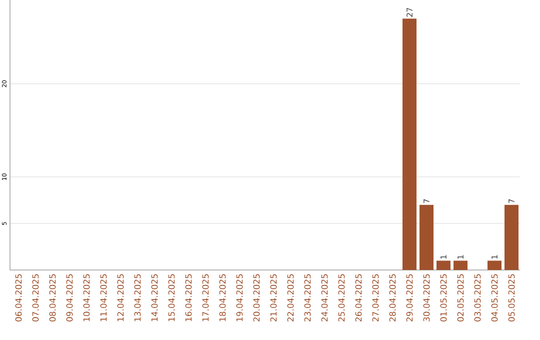  What do you see at coordinates (103, 298) in the screenshot?
I see `x-tick-label: 11.04.2025` at bounding box center [103, 298].